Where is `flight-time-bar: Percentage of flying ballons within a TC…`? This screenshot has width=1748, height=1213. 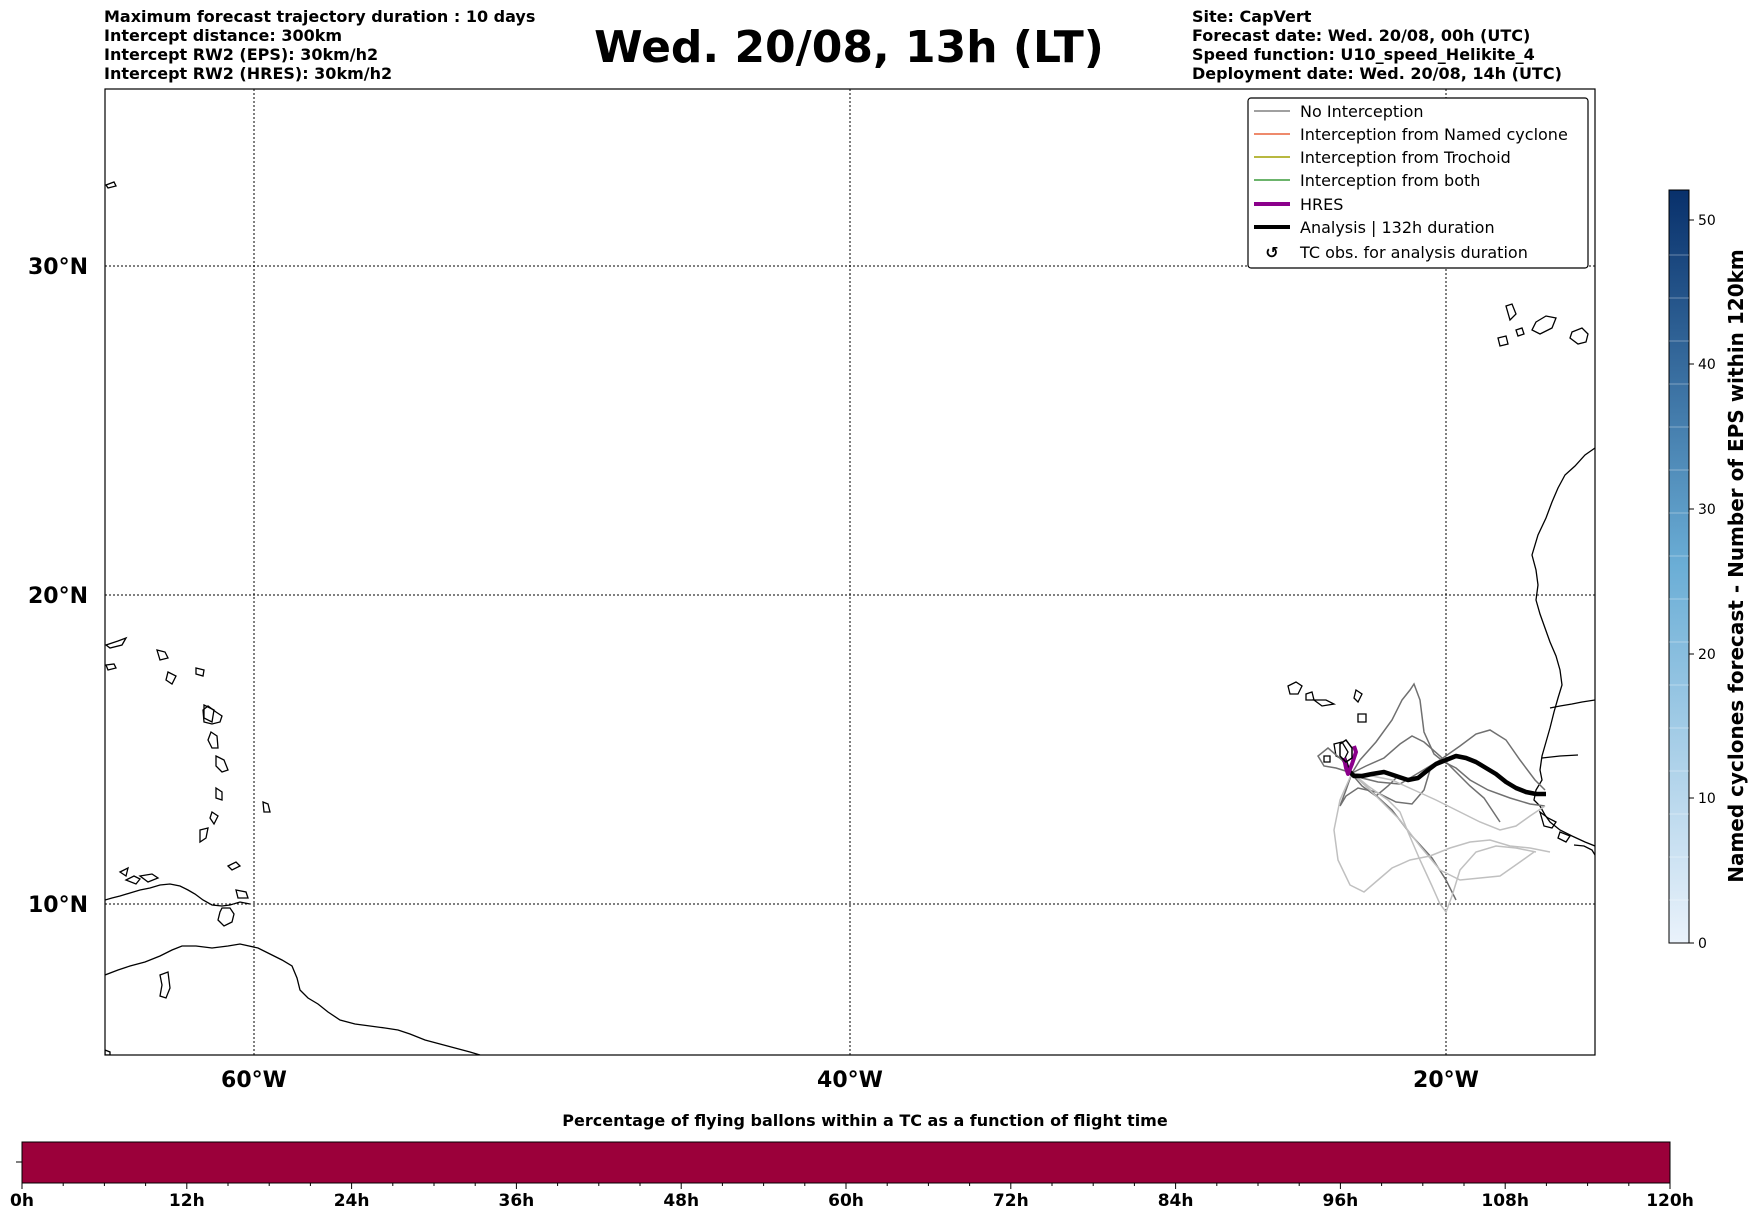 flight-time-bar: Percentage of flying ballons within a TC… is located at coordinates (852, 1161).